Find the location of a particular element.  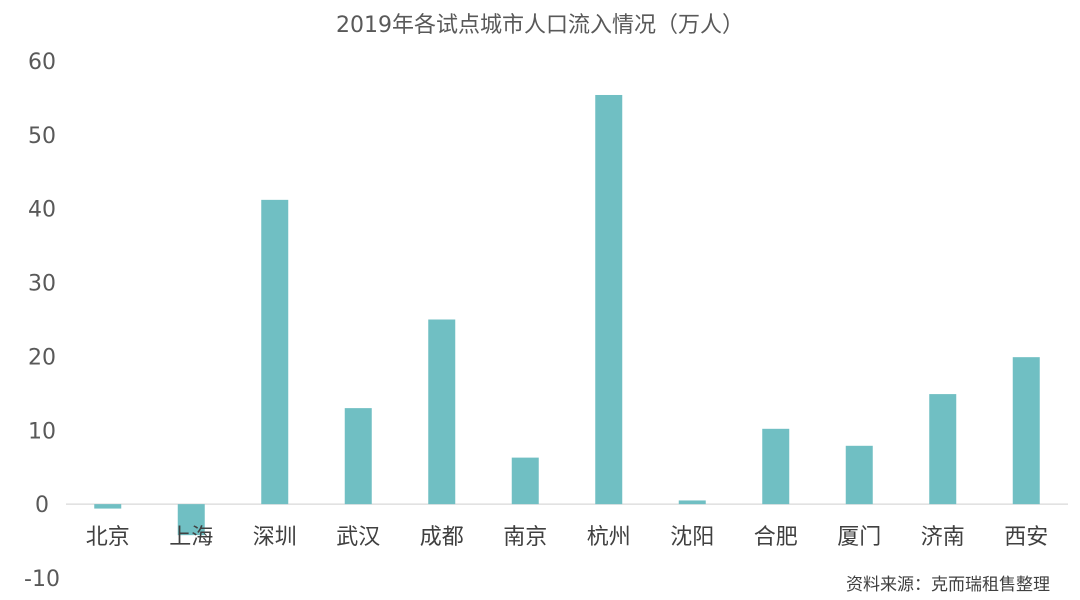

x-tick-label: 武汉 is located at coordinates (358, 537).